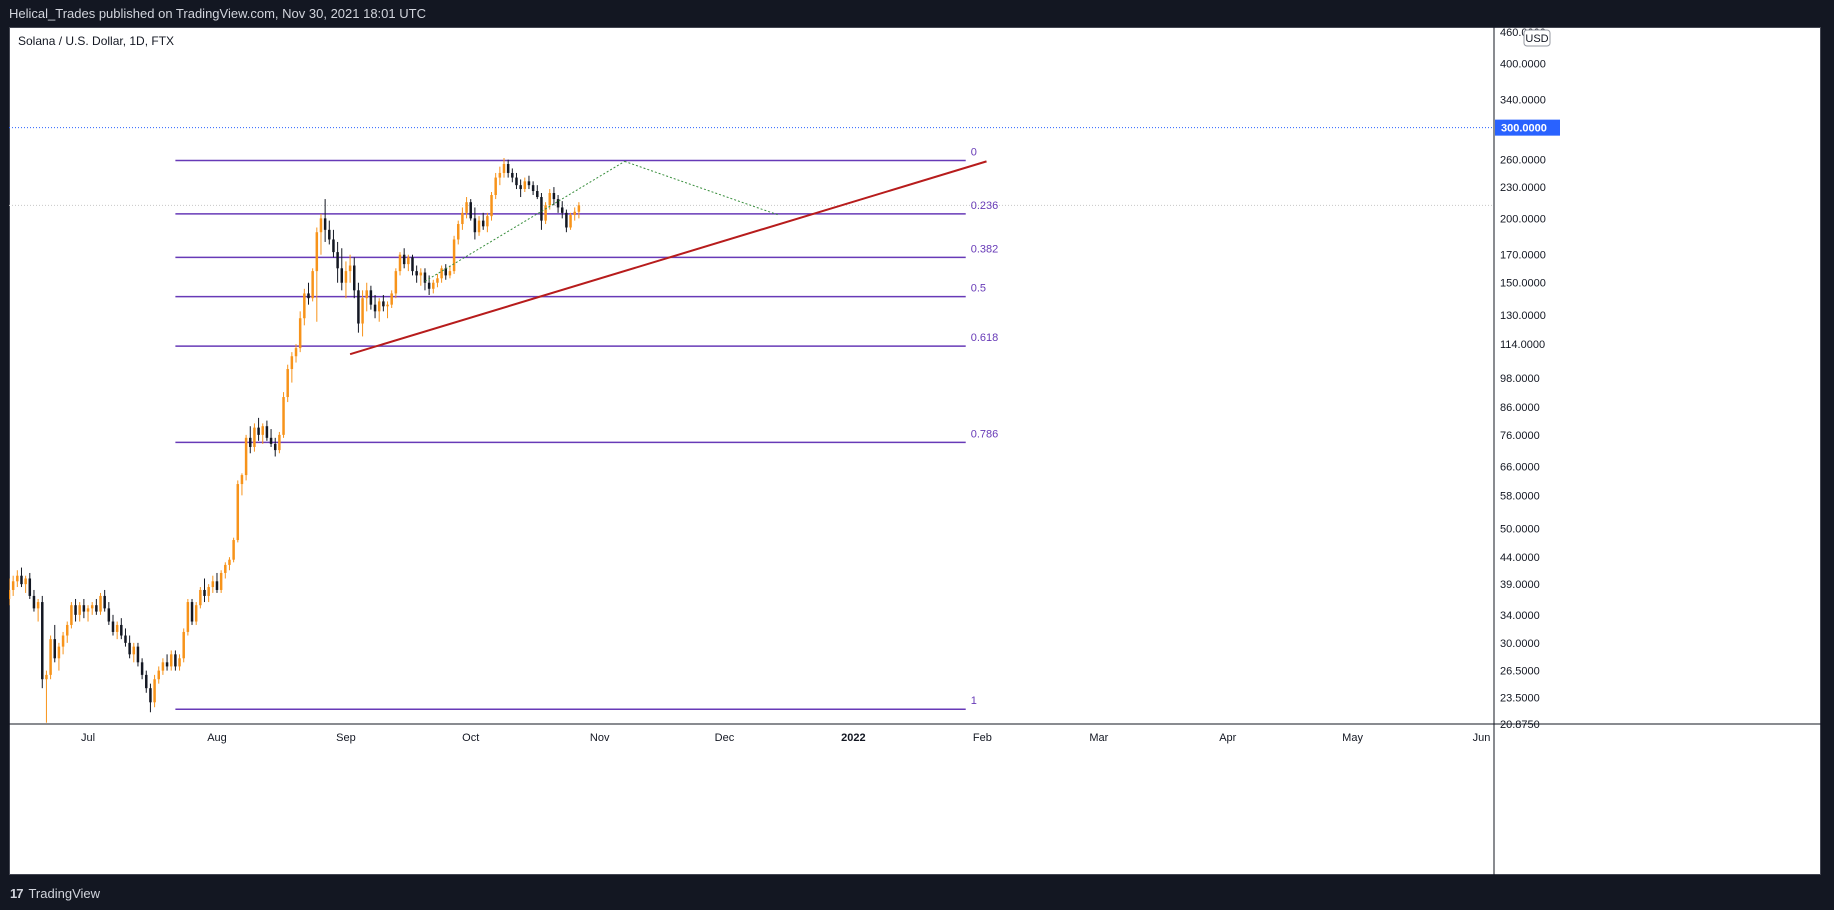 The image size is (1834, 910). What do you see at coordinates (985, 206) in the screenshot?
I see `fib-level-label: 0.236` at bounding box center [985, 206].